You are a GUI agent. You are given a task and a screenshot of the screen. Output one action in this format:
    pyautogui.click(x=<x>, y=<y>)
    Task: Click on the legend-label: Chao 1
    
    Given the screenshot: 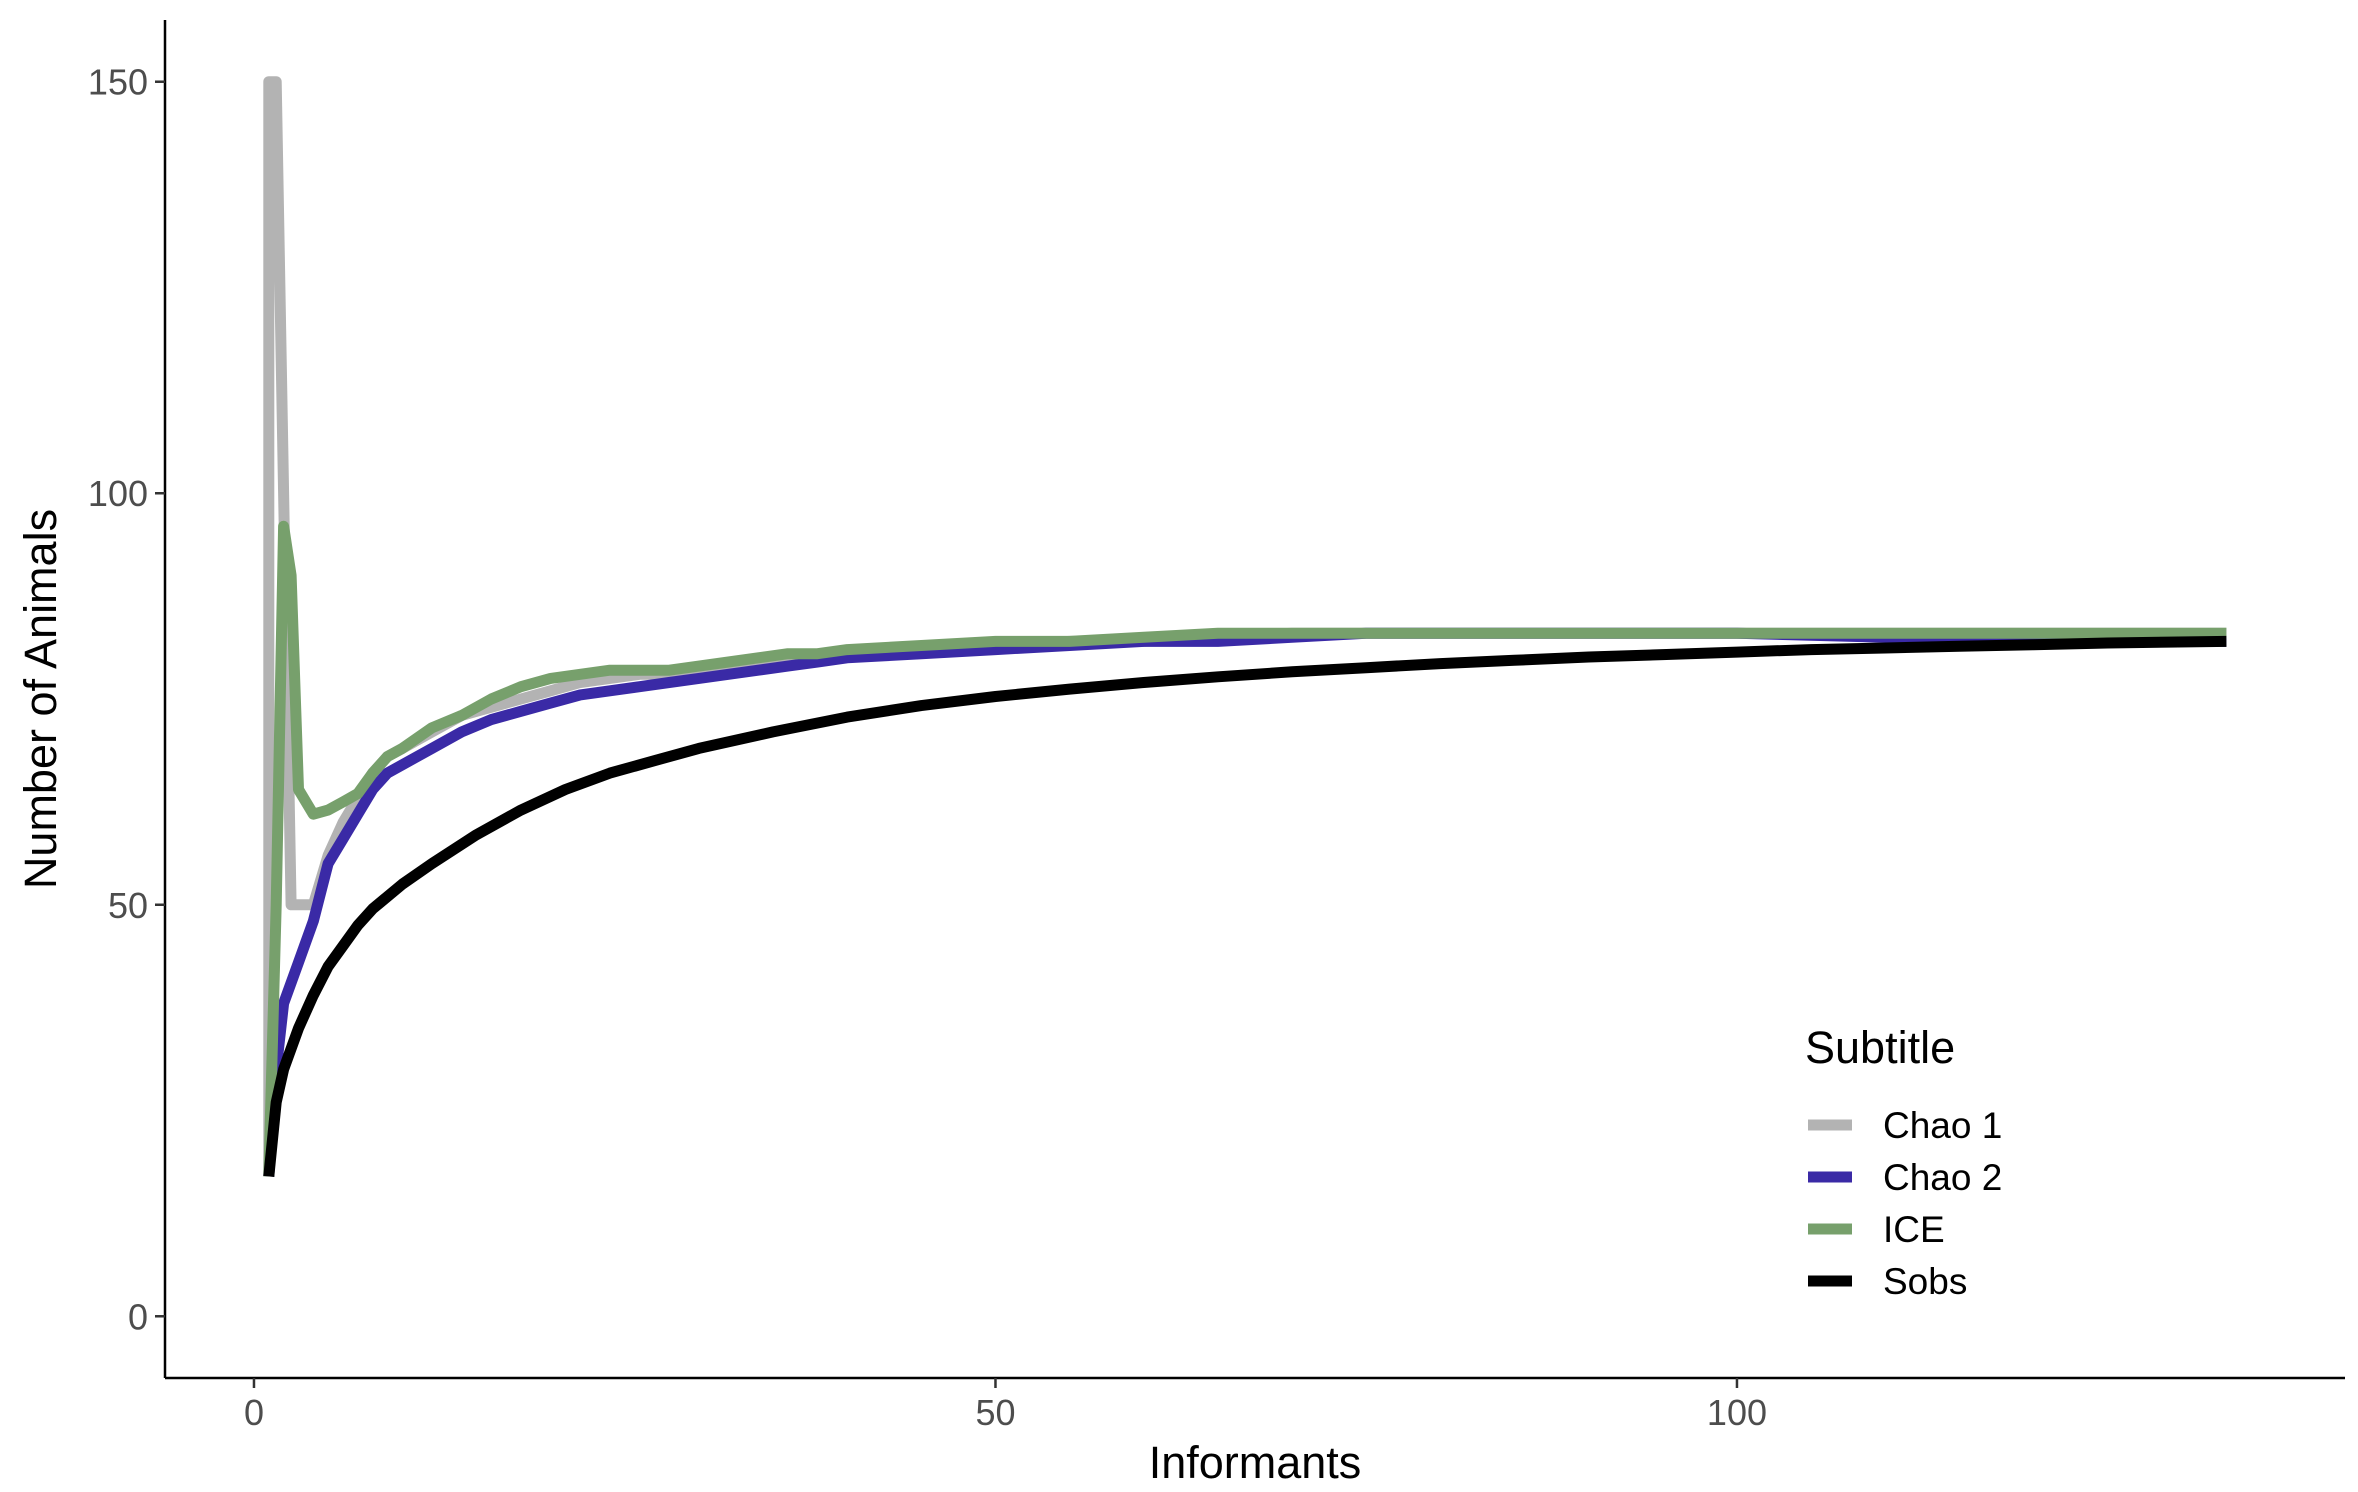 What is the action you would take?
    pyautogui.click(x=1942, y=1125)
    